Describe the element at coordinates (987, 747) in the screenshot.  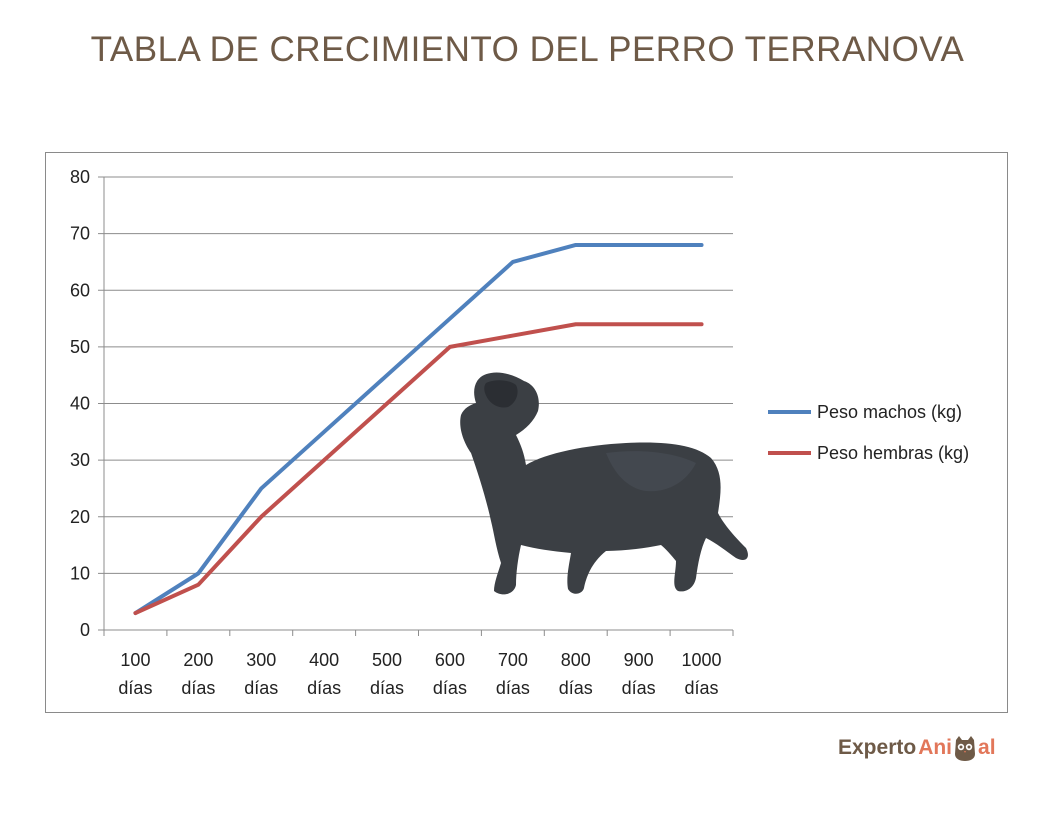
I see `logo-word-al: al` at that location.